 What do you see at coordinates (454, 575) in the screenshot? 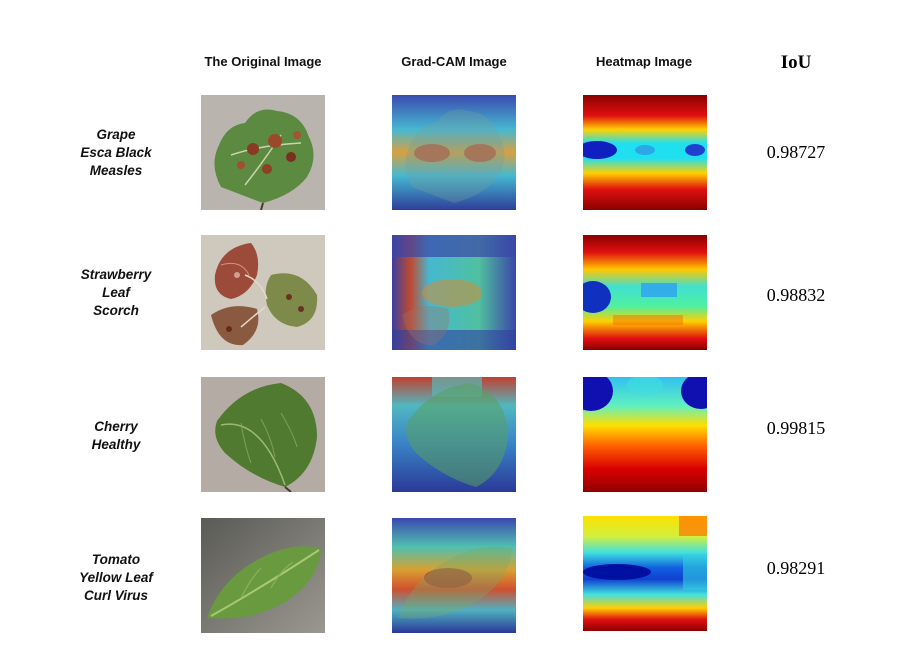
I see `gradcam-image-tomato` at bounding box center [454, 575].